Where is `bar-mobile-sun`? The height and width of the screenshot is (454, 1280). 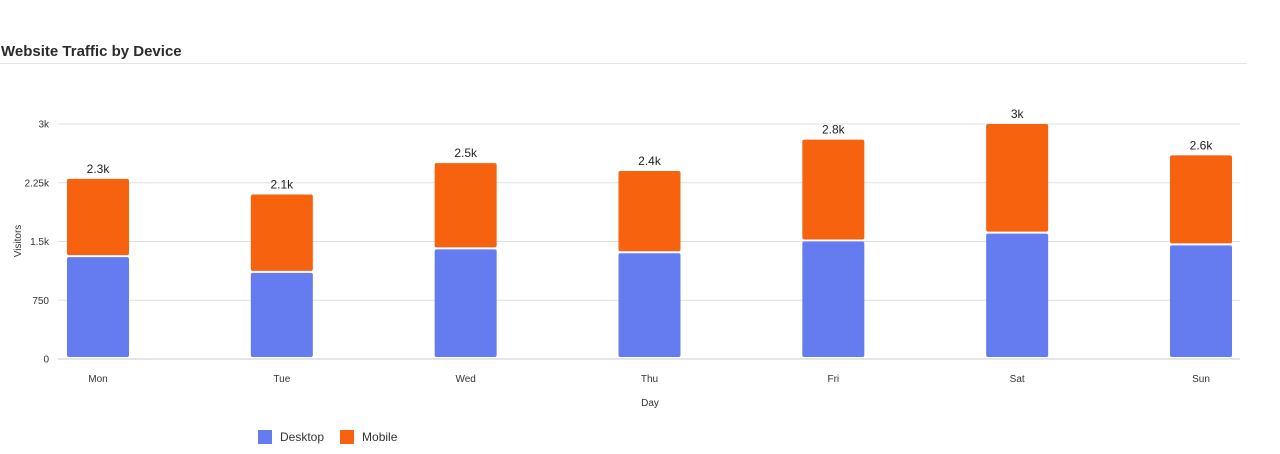 bar-mobile-sun is located at coordinates (1201, 199).